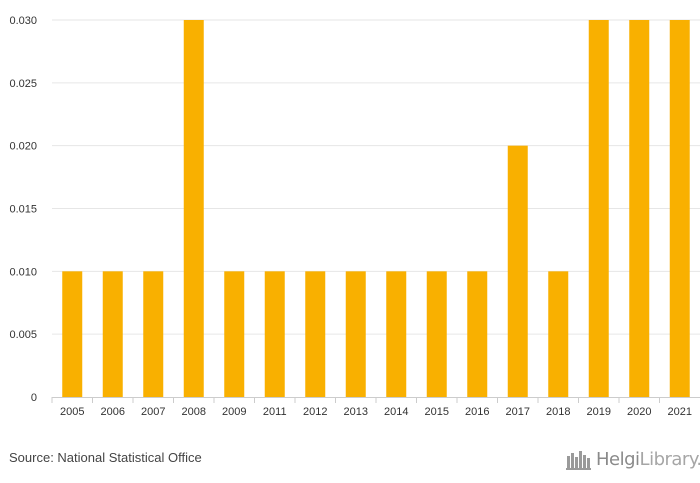 The width and height of the screenshot is (700, 483). I want to click on y-tick-label: 0.030, so click(23, 21).